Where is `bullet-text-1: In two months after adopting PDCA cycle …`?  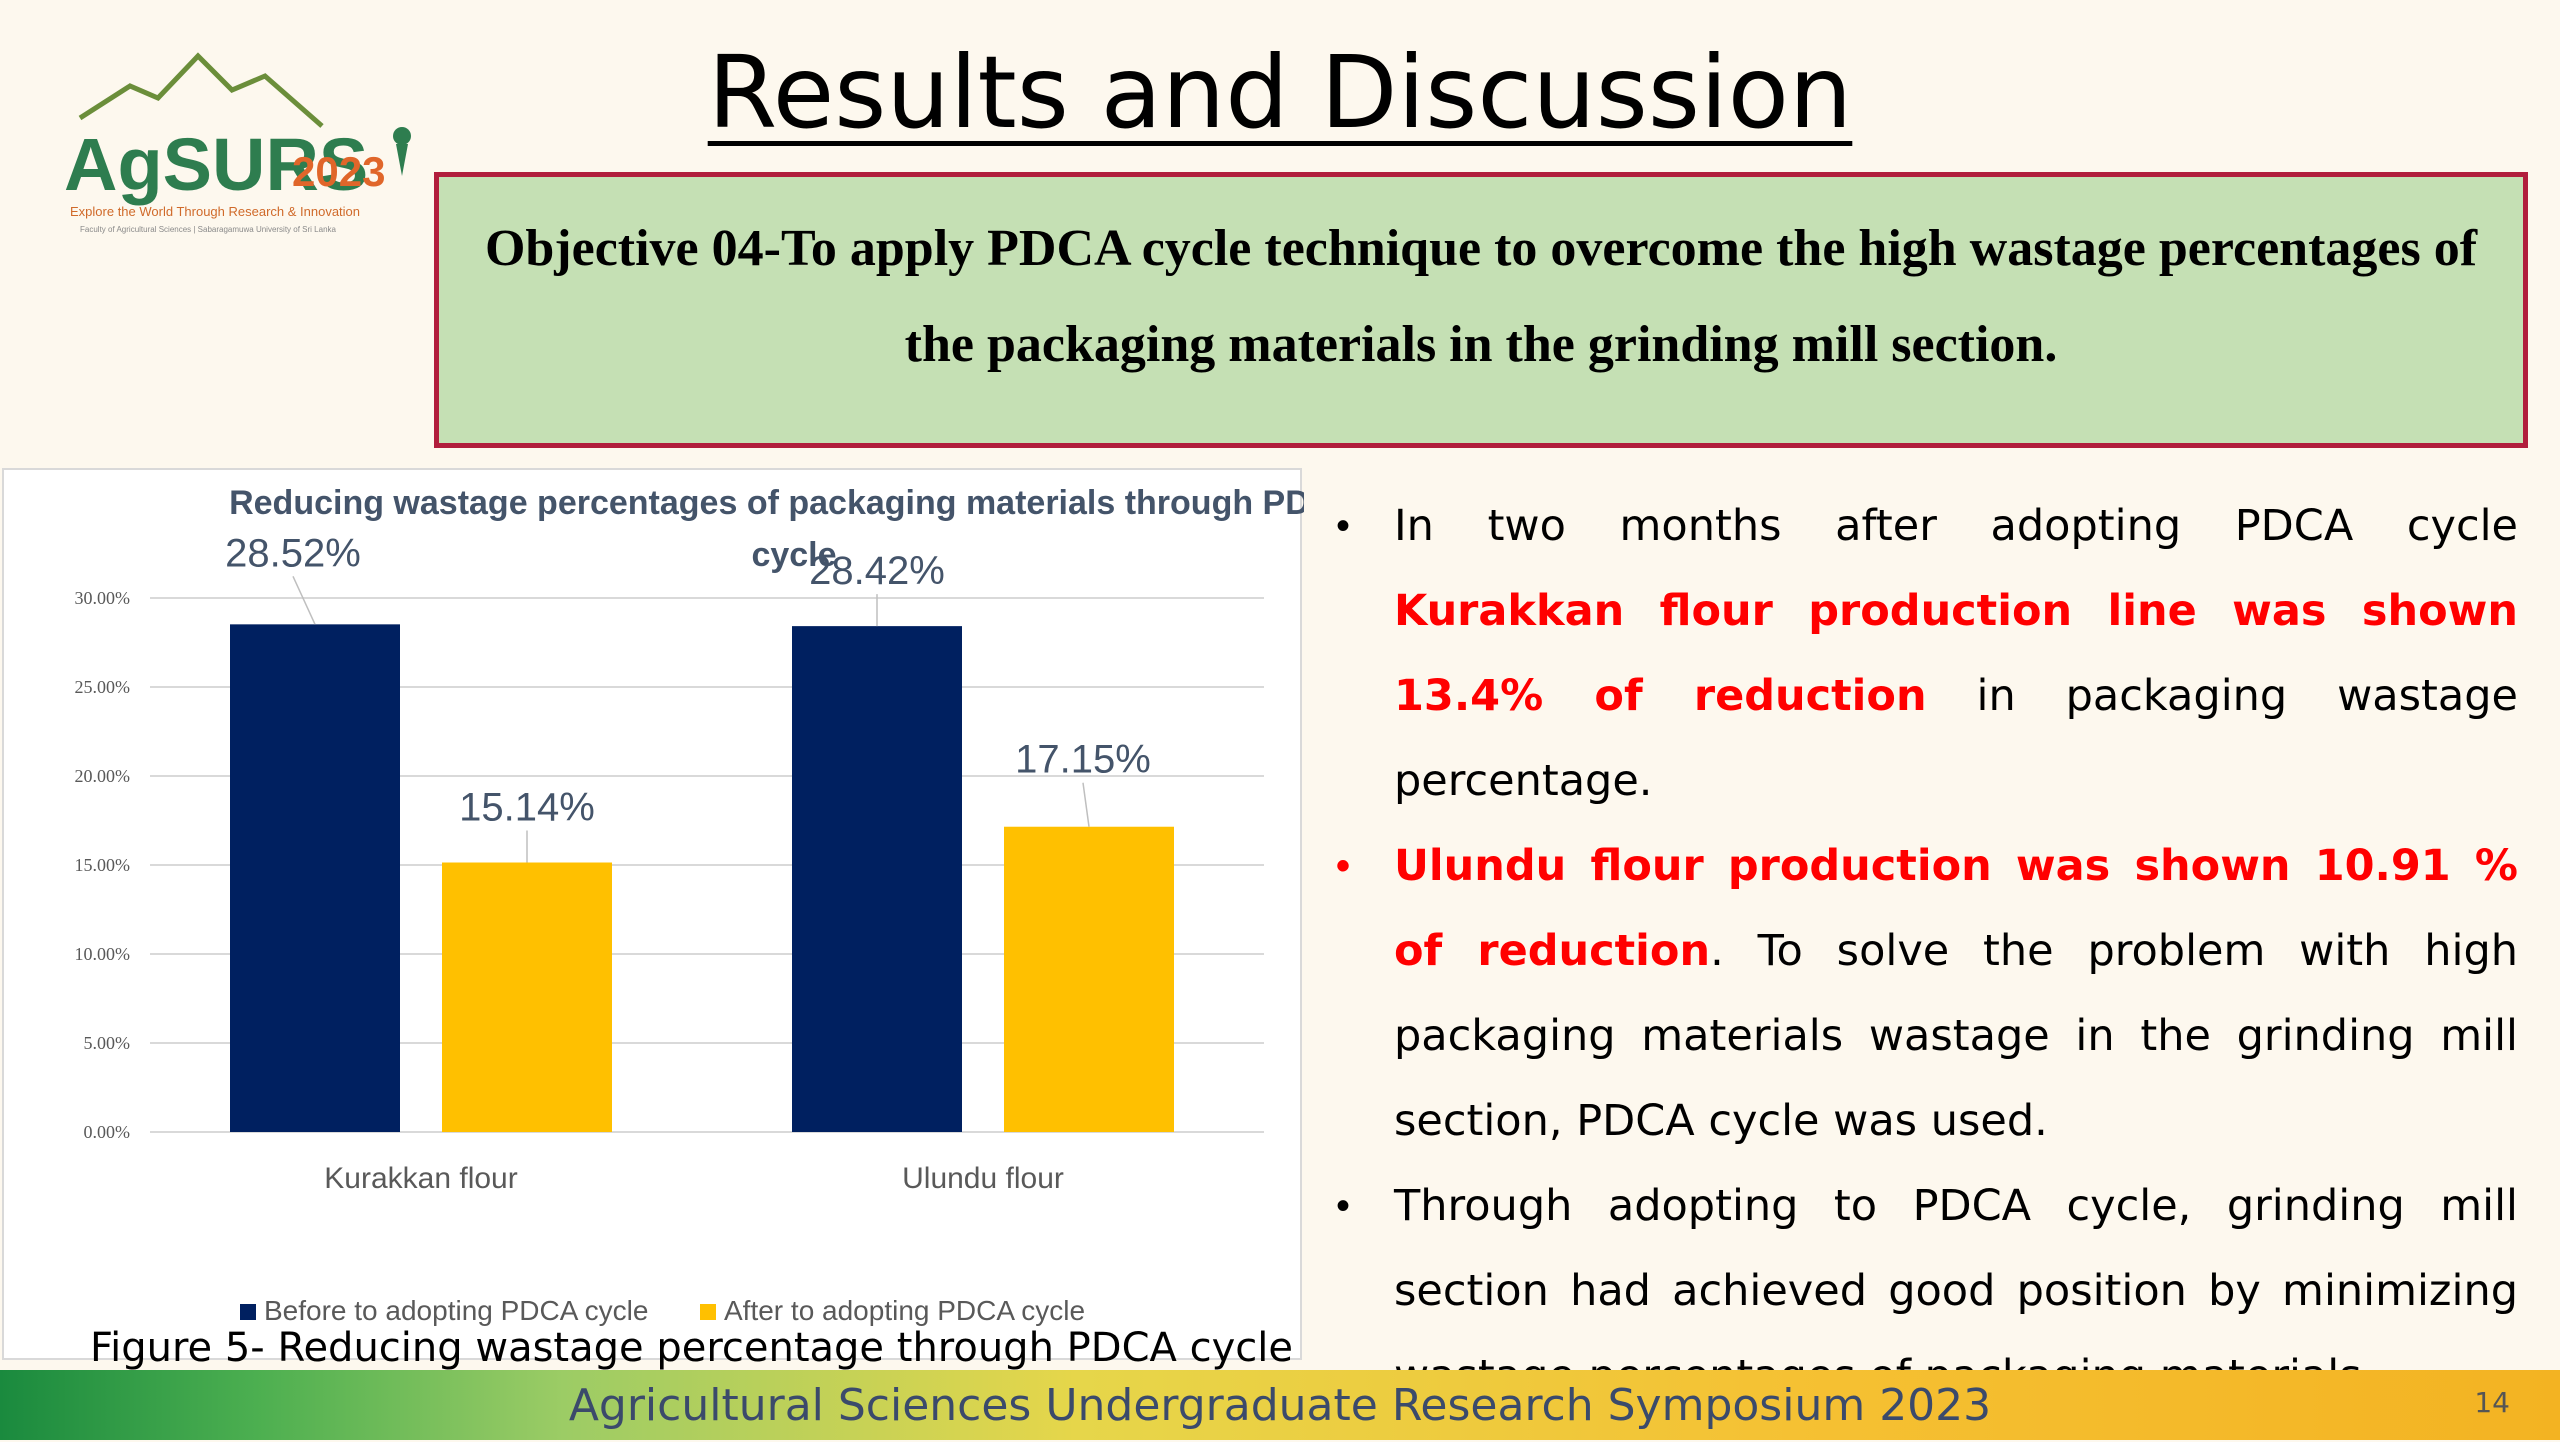
bullet-text-1: In two months after adopting PDCA cycle … is located at coordinates (1956, 653).